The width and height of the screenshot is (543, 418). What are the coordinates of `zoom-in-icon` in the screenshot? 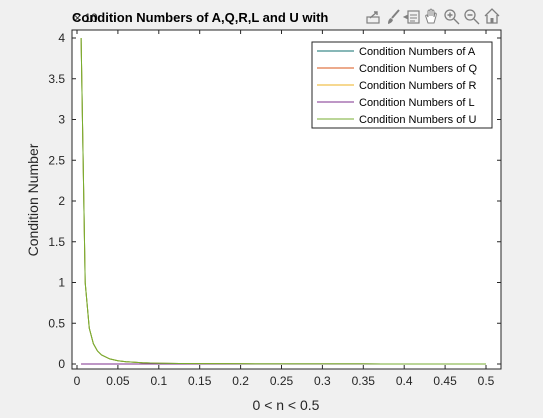 It's located at (452, 17).